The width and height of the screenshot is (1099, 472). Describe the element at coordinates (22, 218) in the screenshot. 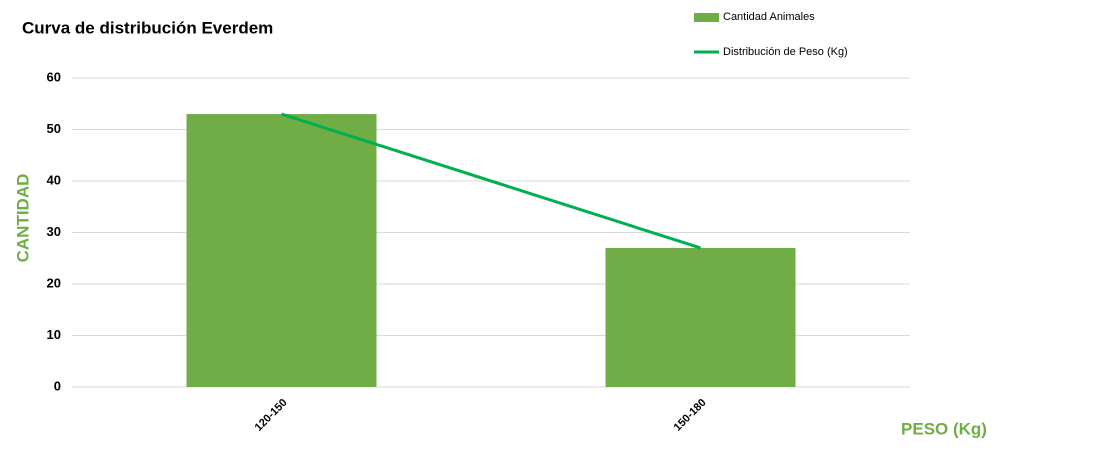

I see `y-axis-label: CANTIDAD` at that location.